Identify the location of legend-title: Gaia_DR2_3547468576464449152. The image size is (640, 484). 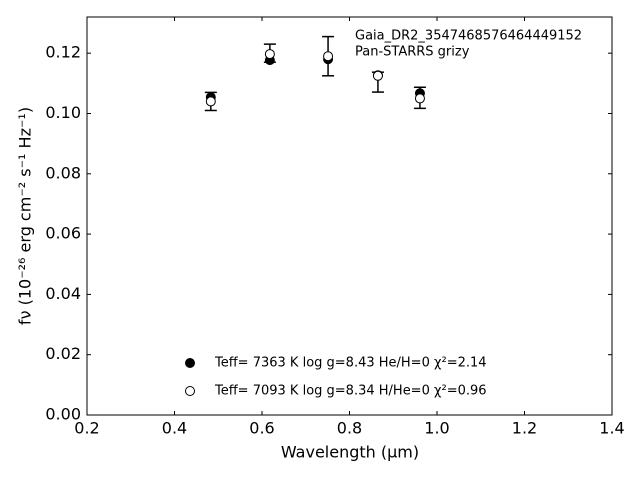
(468, 36).